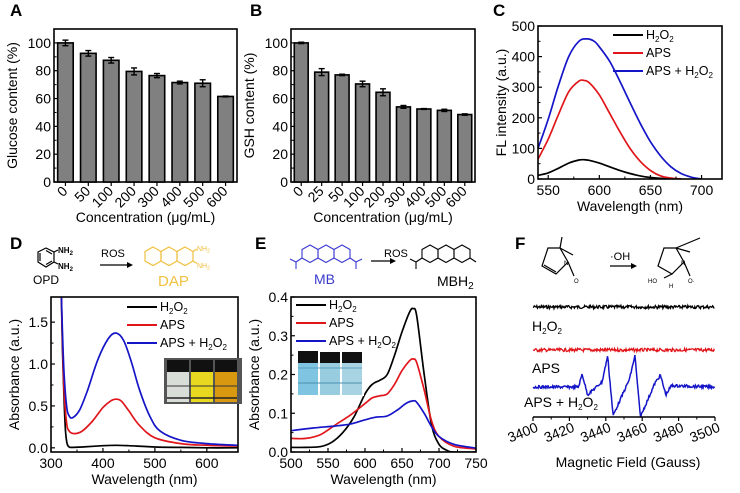 The image size is (740, 493). Describe the element at coordinates (279, 375) in the screenshot. I see `y-tick-label: 0.2` at that location.